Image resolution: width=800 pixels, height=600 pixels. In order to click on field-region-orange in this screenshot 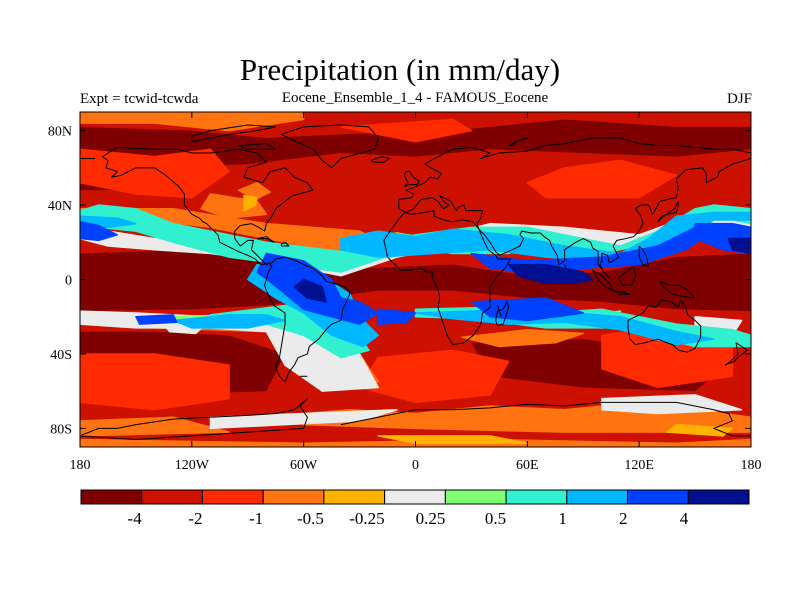, I will do `click(522, 338)`.